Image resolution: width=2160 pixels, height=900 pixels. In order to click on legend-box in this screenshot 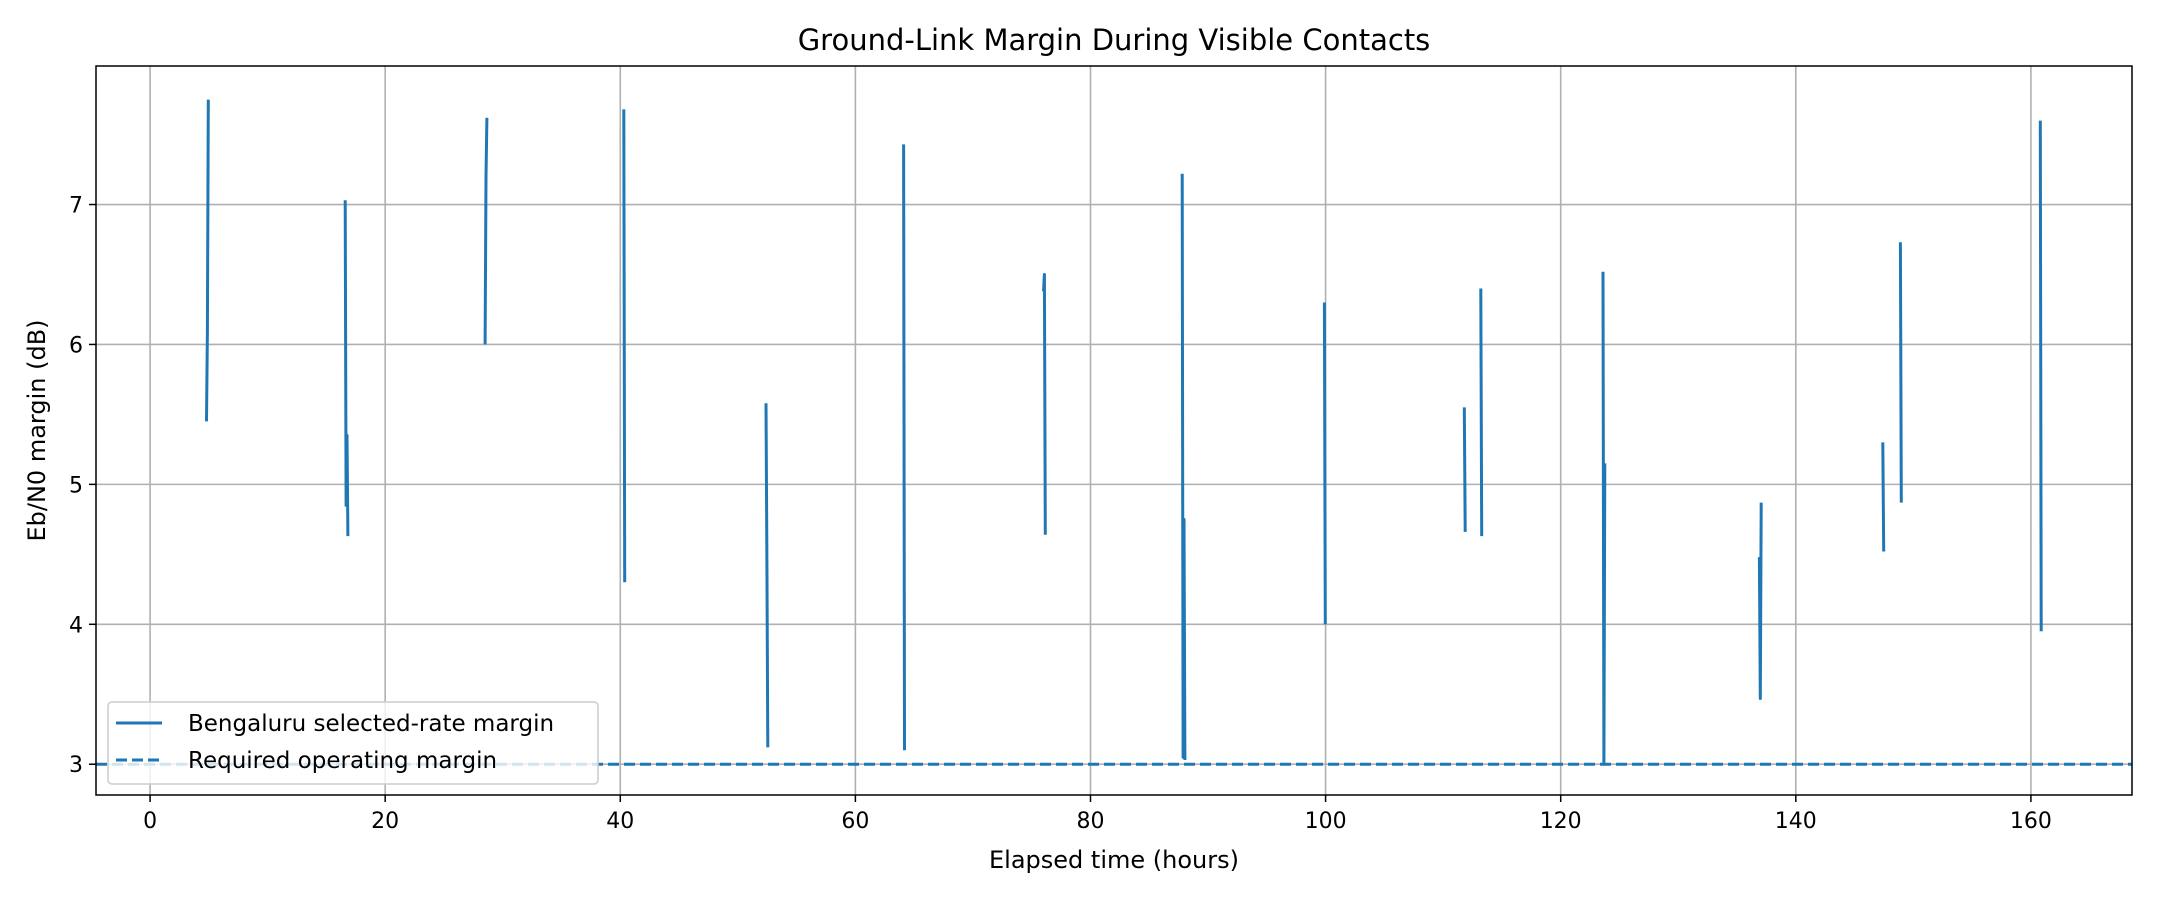, I will do `click(353, 743)`.